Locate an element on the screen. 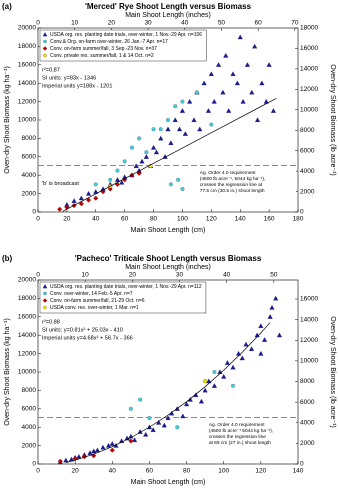 Image resolution: width=338 pixels, height=500 pixels. requirement-note: Ag. Order 4.0 requirement is located at coordinates (228, 173).